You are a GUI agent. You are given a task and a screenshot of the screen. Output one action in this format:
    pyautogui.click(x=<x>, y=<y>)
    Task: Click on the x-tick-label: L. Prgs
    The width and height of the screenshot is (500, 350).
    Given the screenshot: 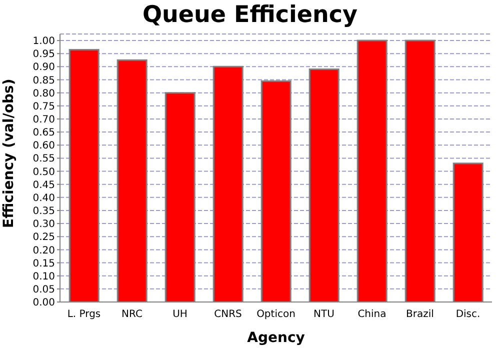 What is the action you would take?
    pyautogui.click(x=84, y=314)
    